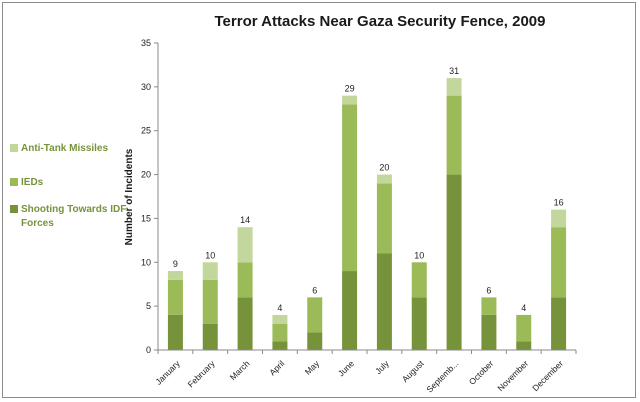  Describe the element at coordinates (73, 209) in the screenshot. I see `legend-label: Shooting Towards IDF` at that location.